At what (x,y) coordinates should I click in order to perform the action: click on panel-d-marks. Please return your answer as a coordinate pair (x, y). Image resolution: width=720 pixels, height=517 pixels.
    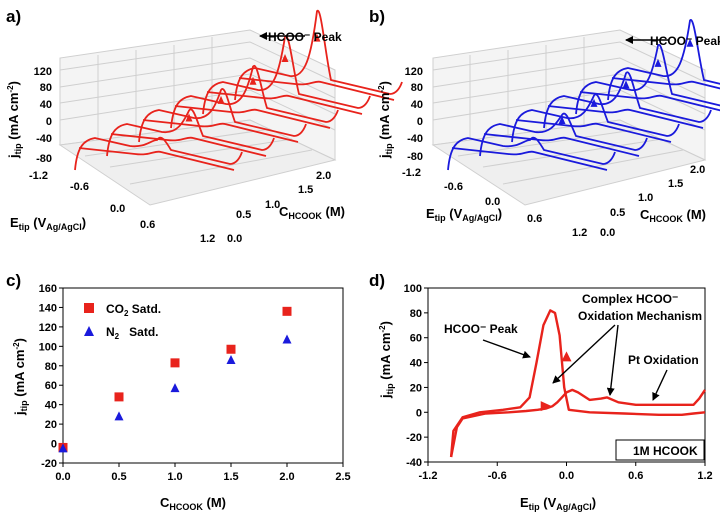
    Looking at the image, I should click on (577, 383).